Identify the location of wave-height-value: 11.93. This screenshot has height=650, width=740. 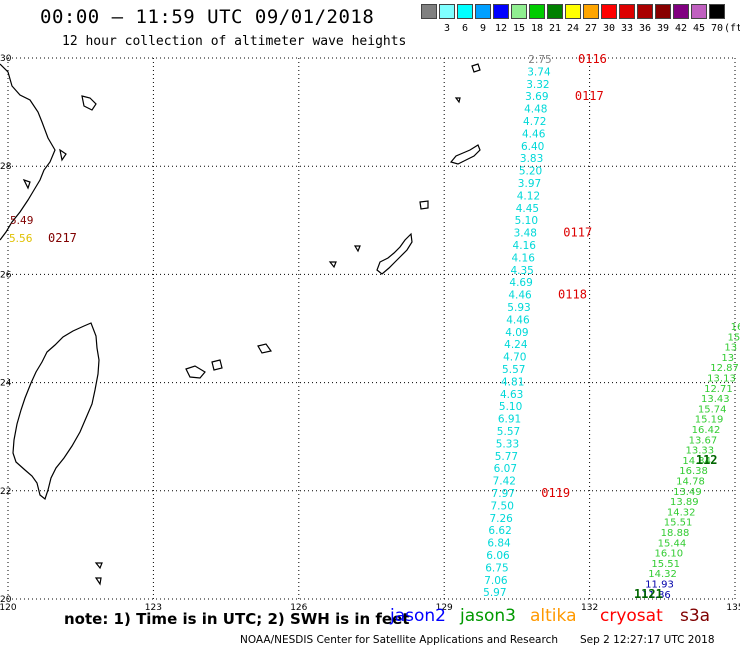
(659, 585).